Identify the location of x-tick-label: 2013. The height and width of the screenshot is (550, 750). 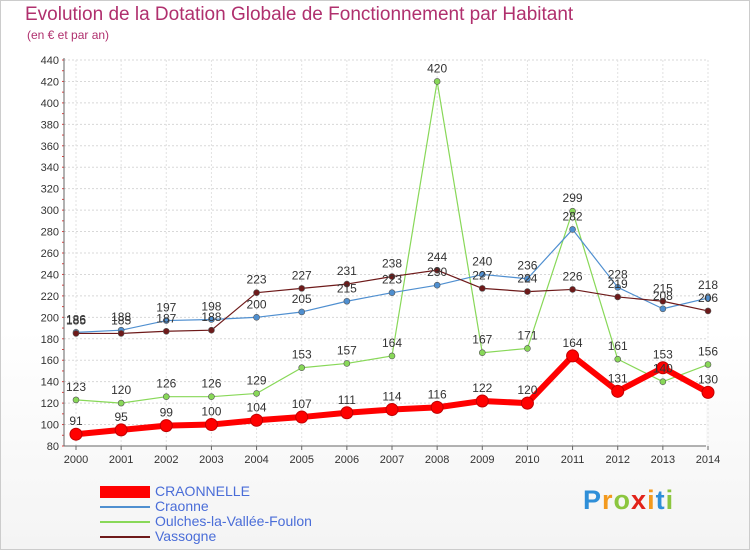
(663, 460).